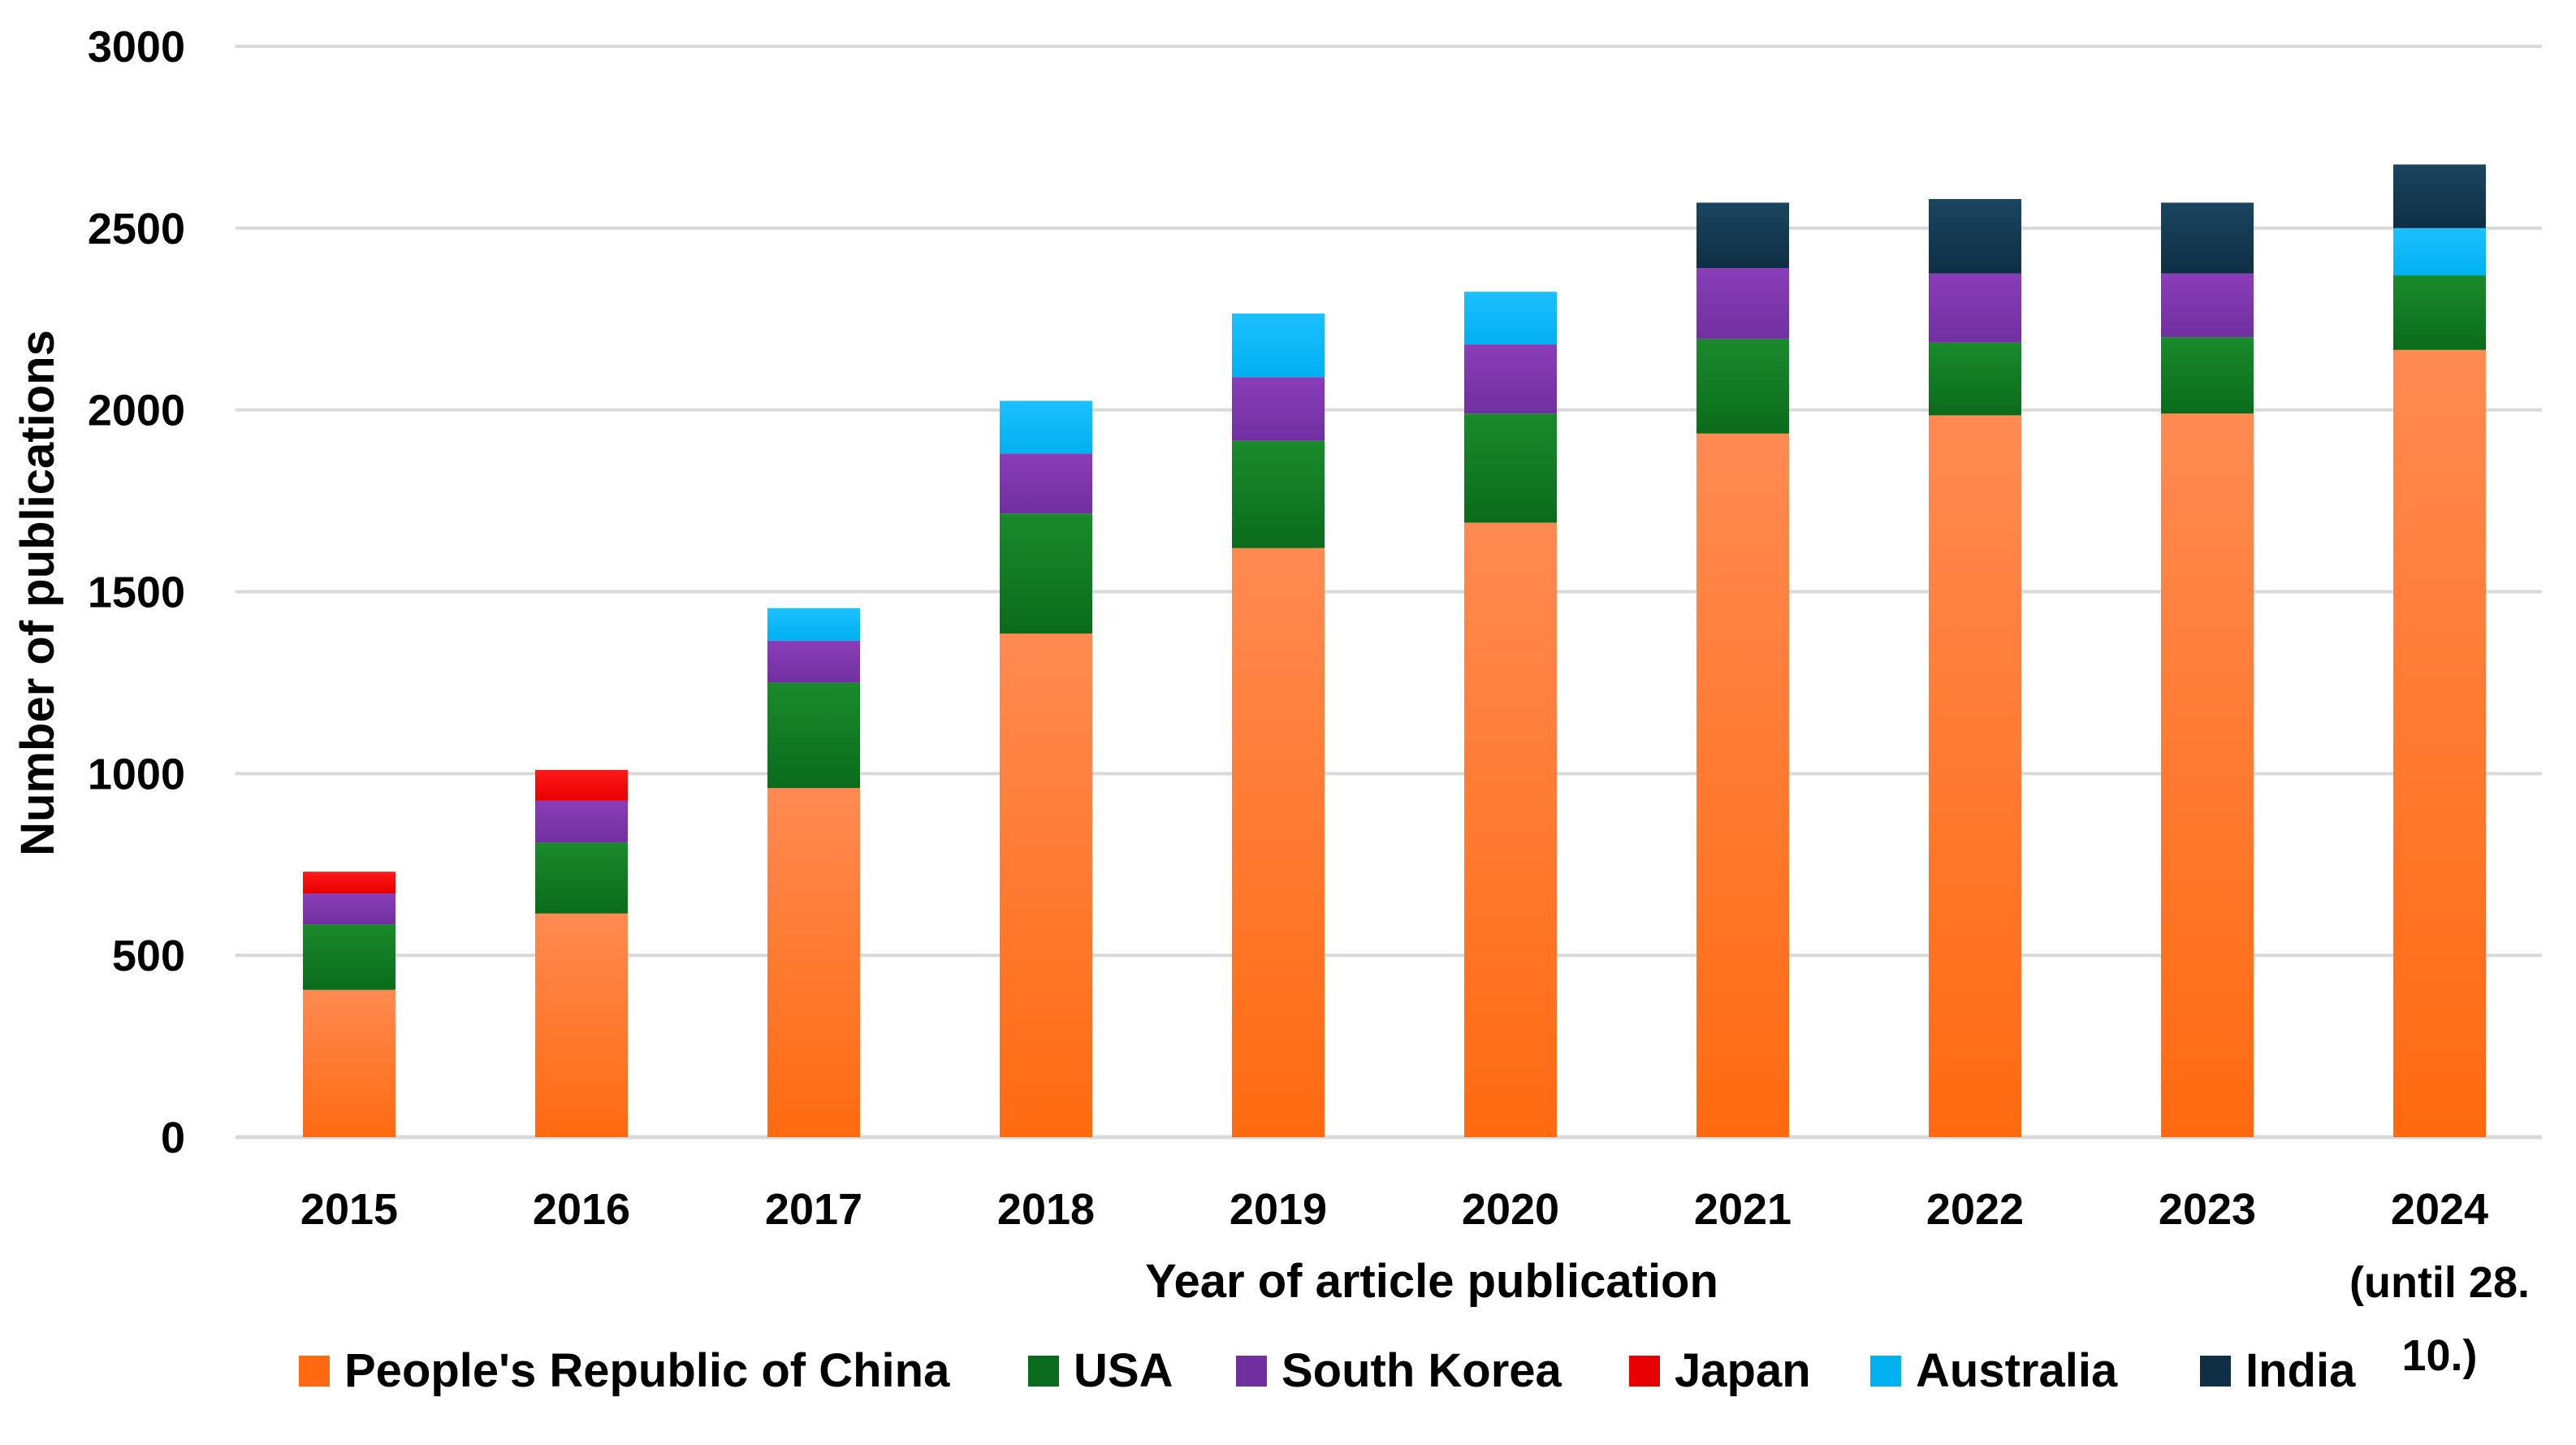  What do you see at coordinates (647, 1370) in the screenshot?
I see `legend-label: People's Republic of China` at bounding box center [647, 1370].